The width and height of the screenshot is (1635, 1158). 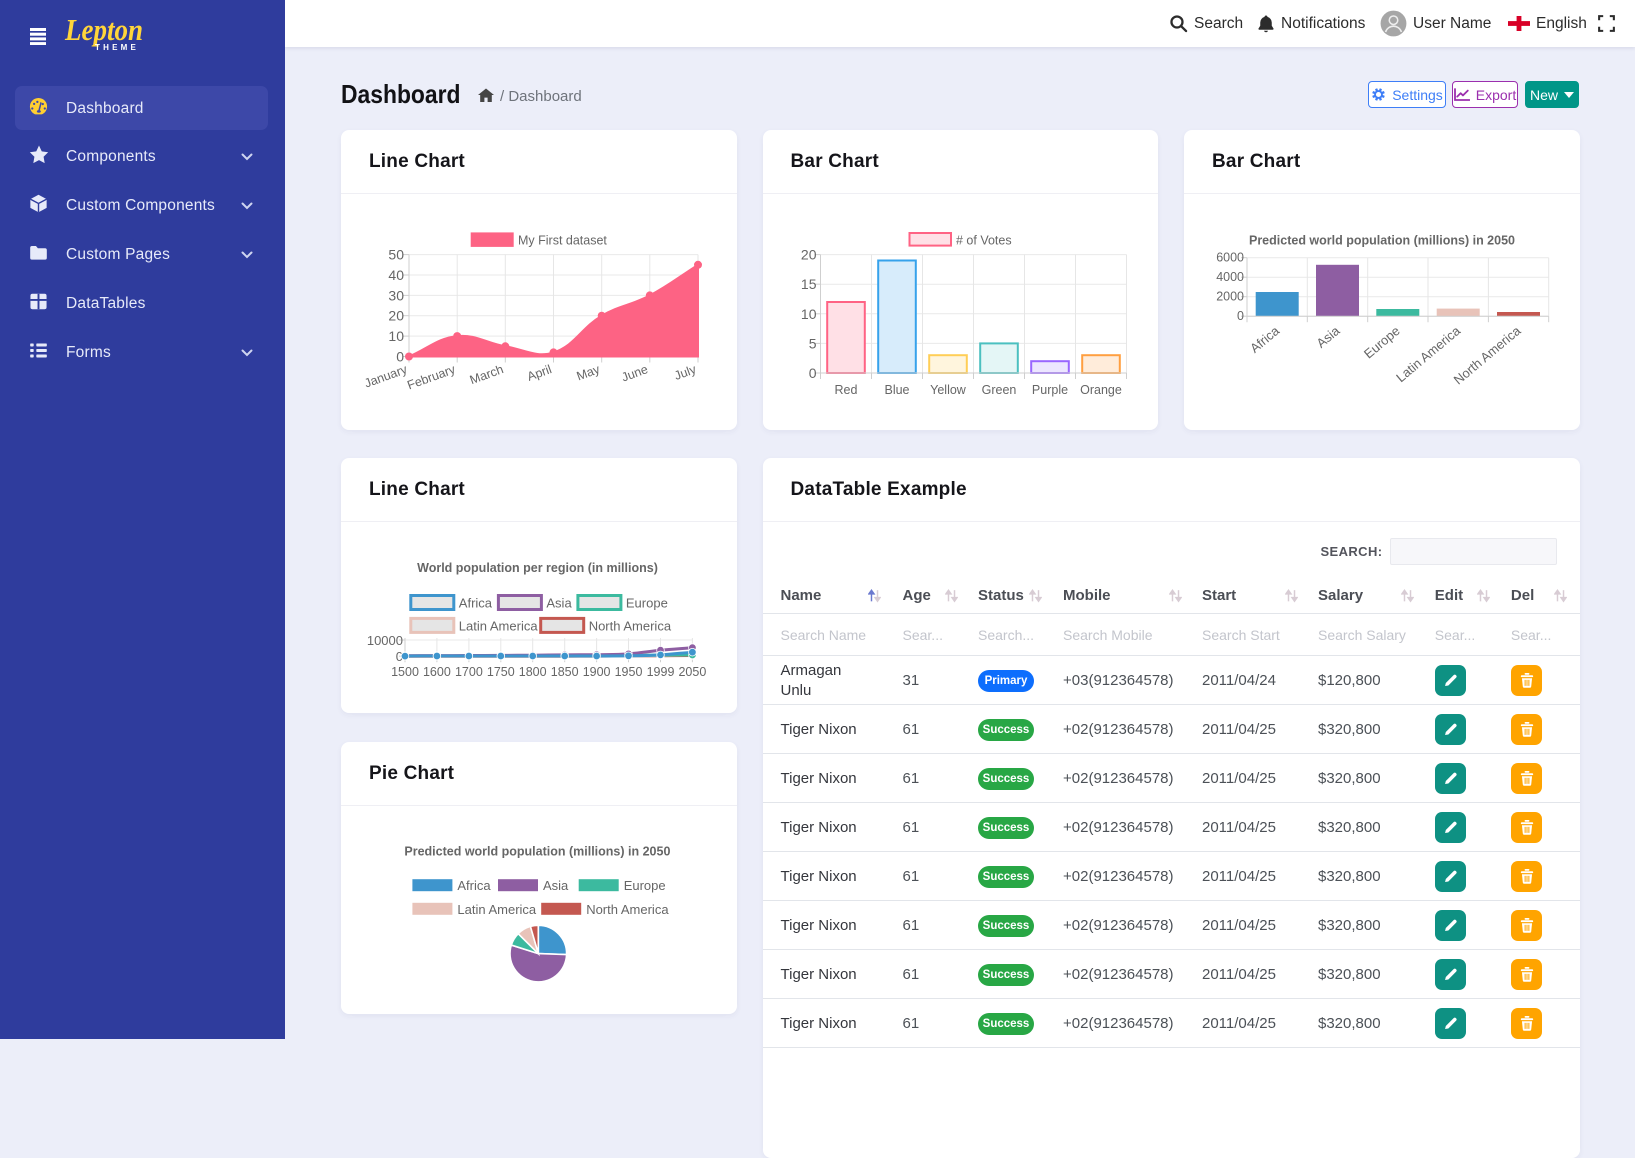 What do you see at coordinates (117, 47) in the screenshot?
I see `svg-text: THEME` at bounding box center [117, 47].